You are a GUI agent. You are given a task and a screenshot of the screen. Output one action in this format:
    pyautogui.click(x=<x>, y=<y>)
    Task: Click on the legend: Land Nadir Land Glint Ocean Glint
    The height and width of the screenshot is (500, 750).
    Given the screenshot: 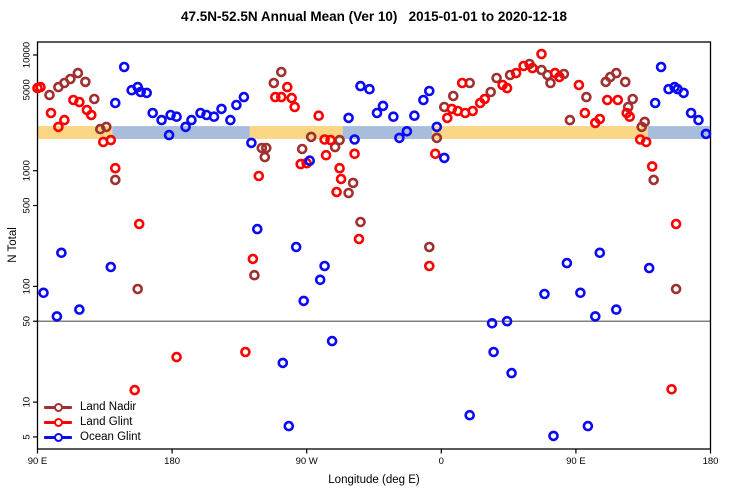 What is the action you would take?
    pyautogui.click(x=92, y=422)
    